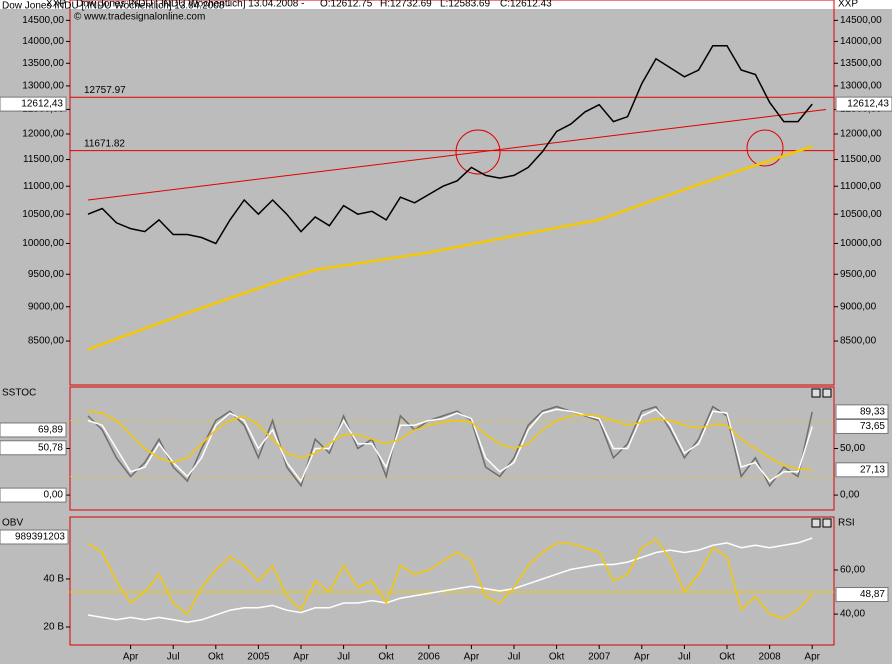 This screenshot has width=892, height=664. What do you see at coordinates (50, 430) in the screenshot?
I see `left-value: 69,89` at bounding box center [50, 430].